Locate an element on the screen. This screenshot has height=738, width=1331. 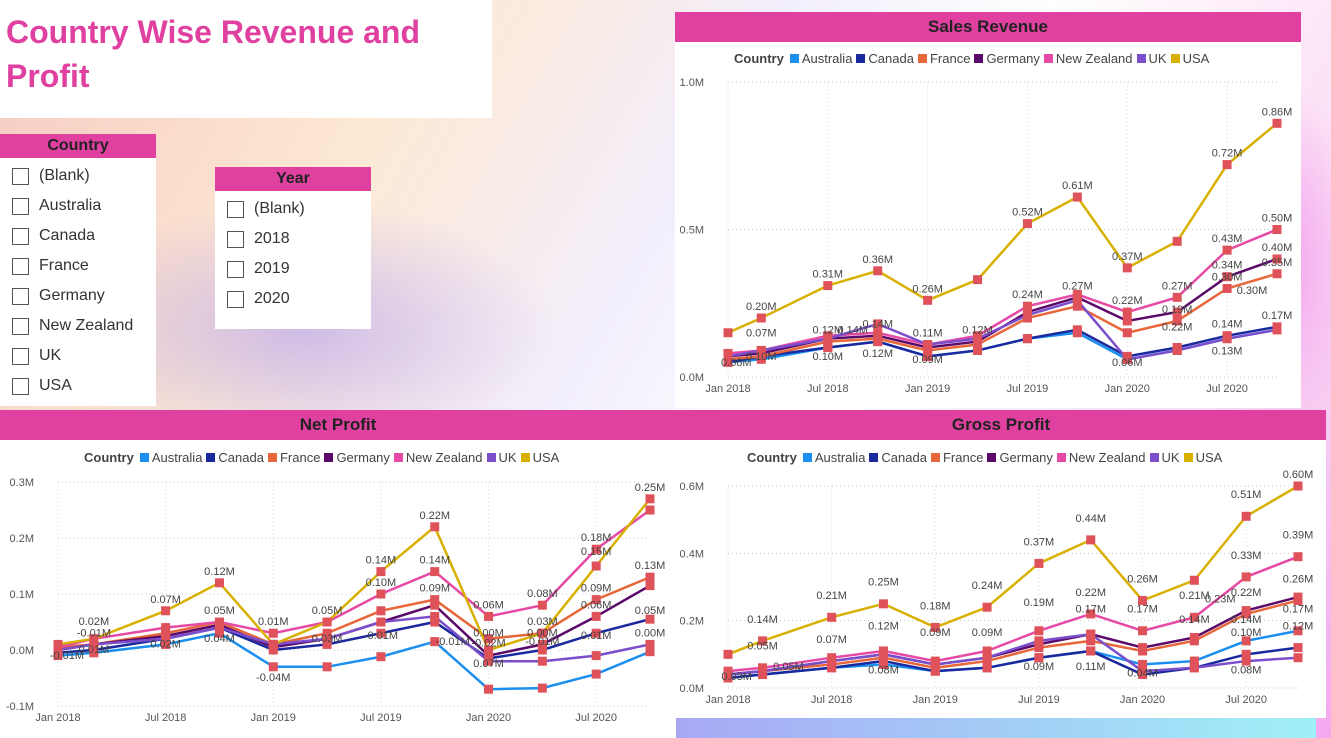
y-tick-label: 0.1M is located at coordinates (22, 595).